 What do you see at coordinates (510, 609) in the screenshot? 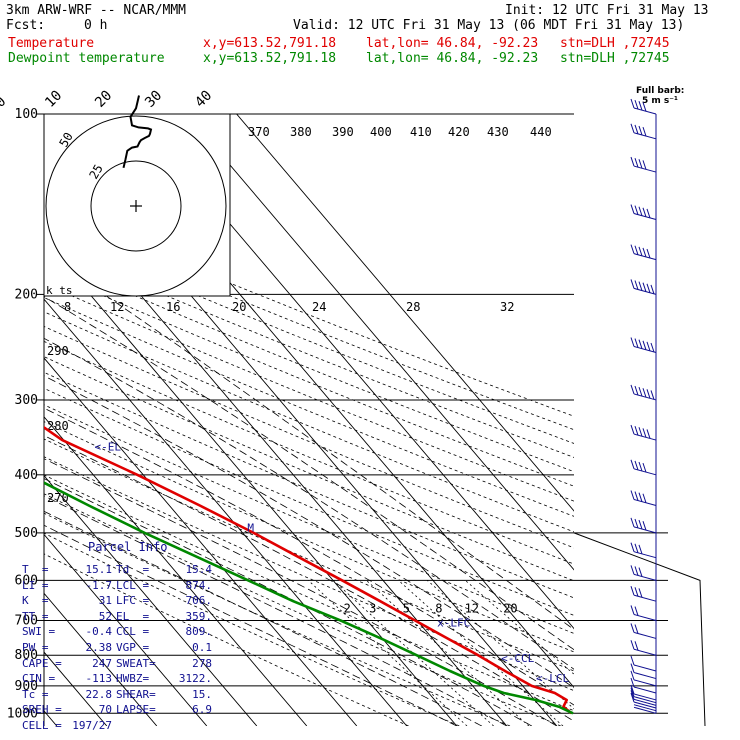
I see `mixing-ratio-label: 20` at bounding box center [510, 609].